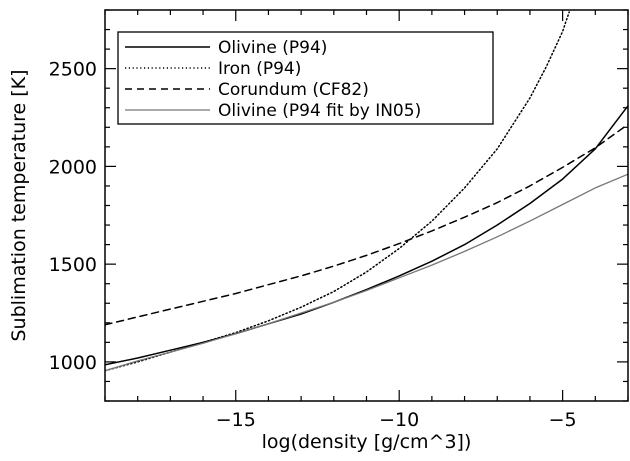 The width and height of the screenshot is (630, 461). I want to click on x-tick-label: −15, so click(236, 420).